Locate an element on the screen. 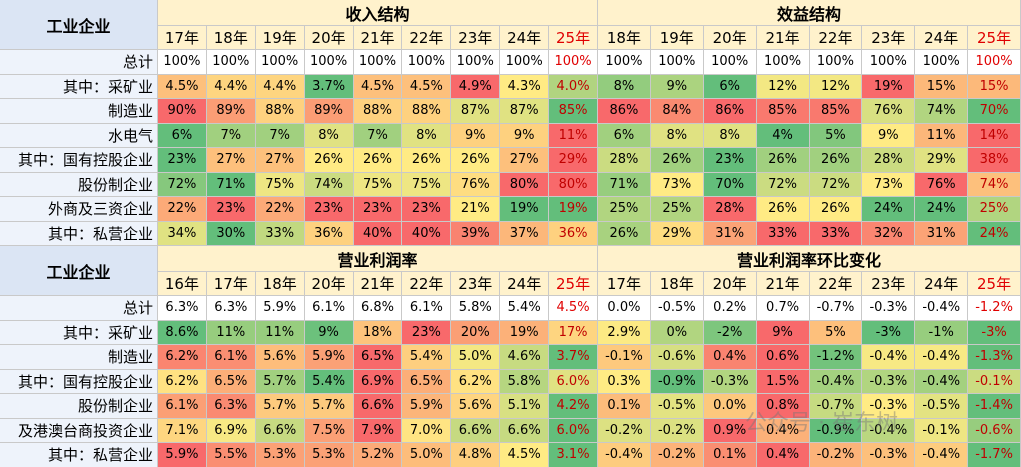 The height and width of the screenshot is (467, 1021). data-cell: 4.9% is located at coordinates (476, 86).